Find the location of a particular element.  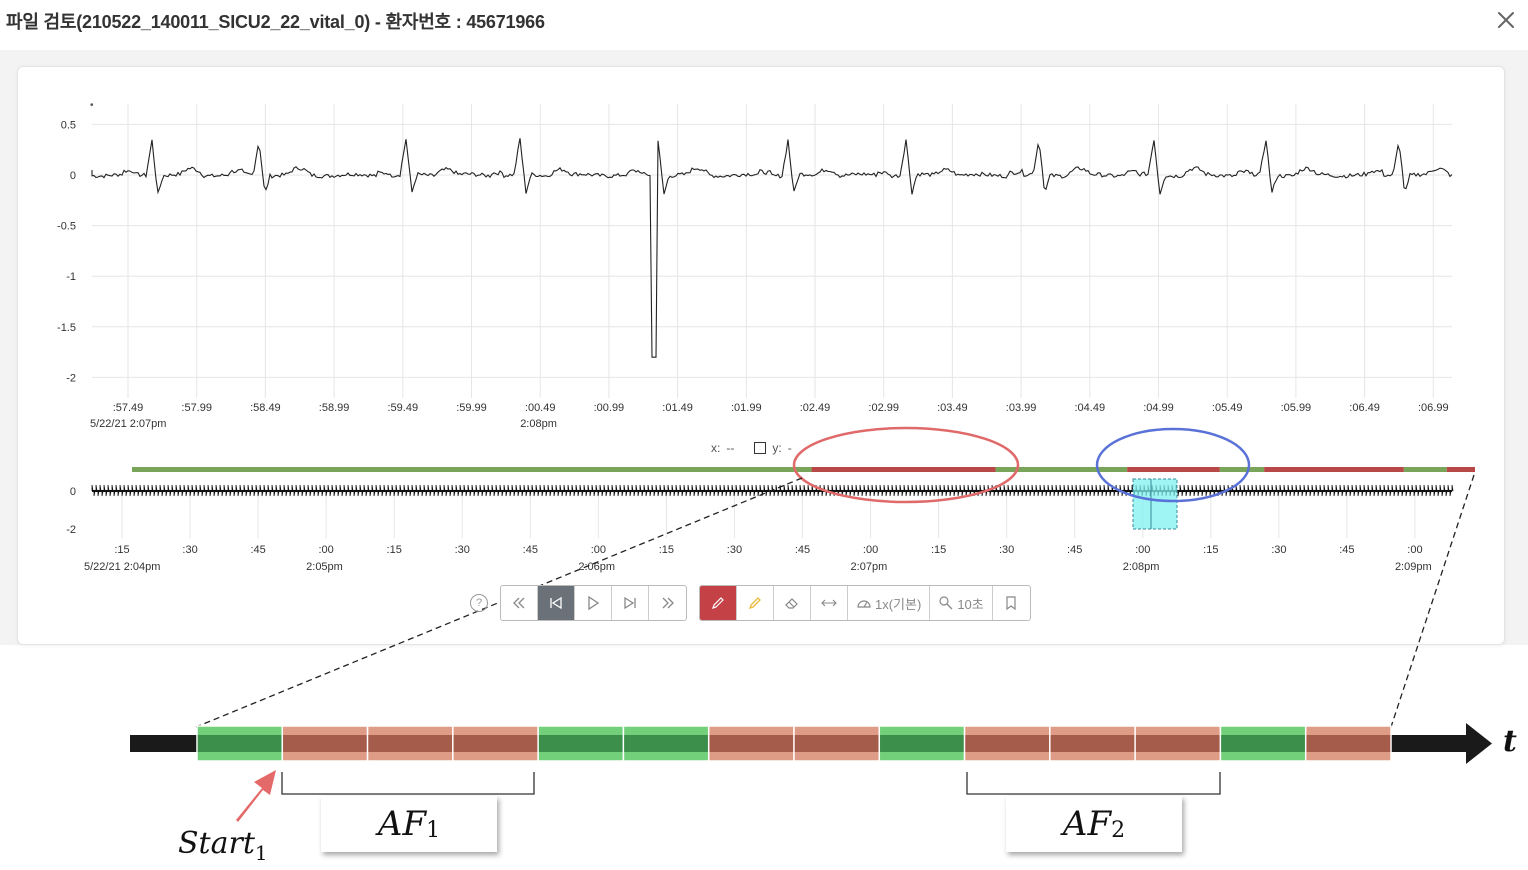

label-bar is located at coordinates (803, 469).